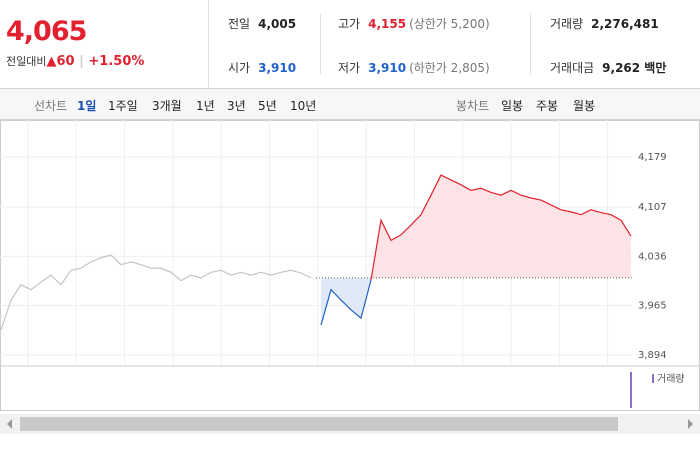 Image resolution: width=700 pixels, height=450 pixels. What do you see at coordinates (26, 61) in the screenshot?
I see `change-label: 전일대비` at bounding box center [26, 61].